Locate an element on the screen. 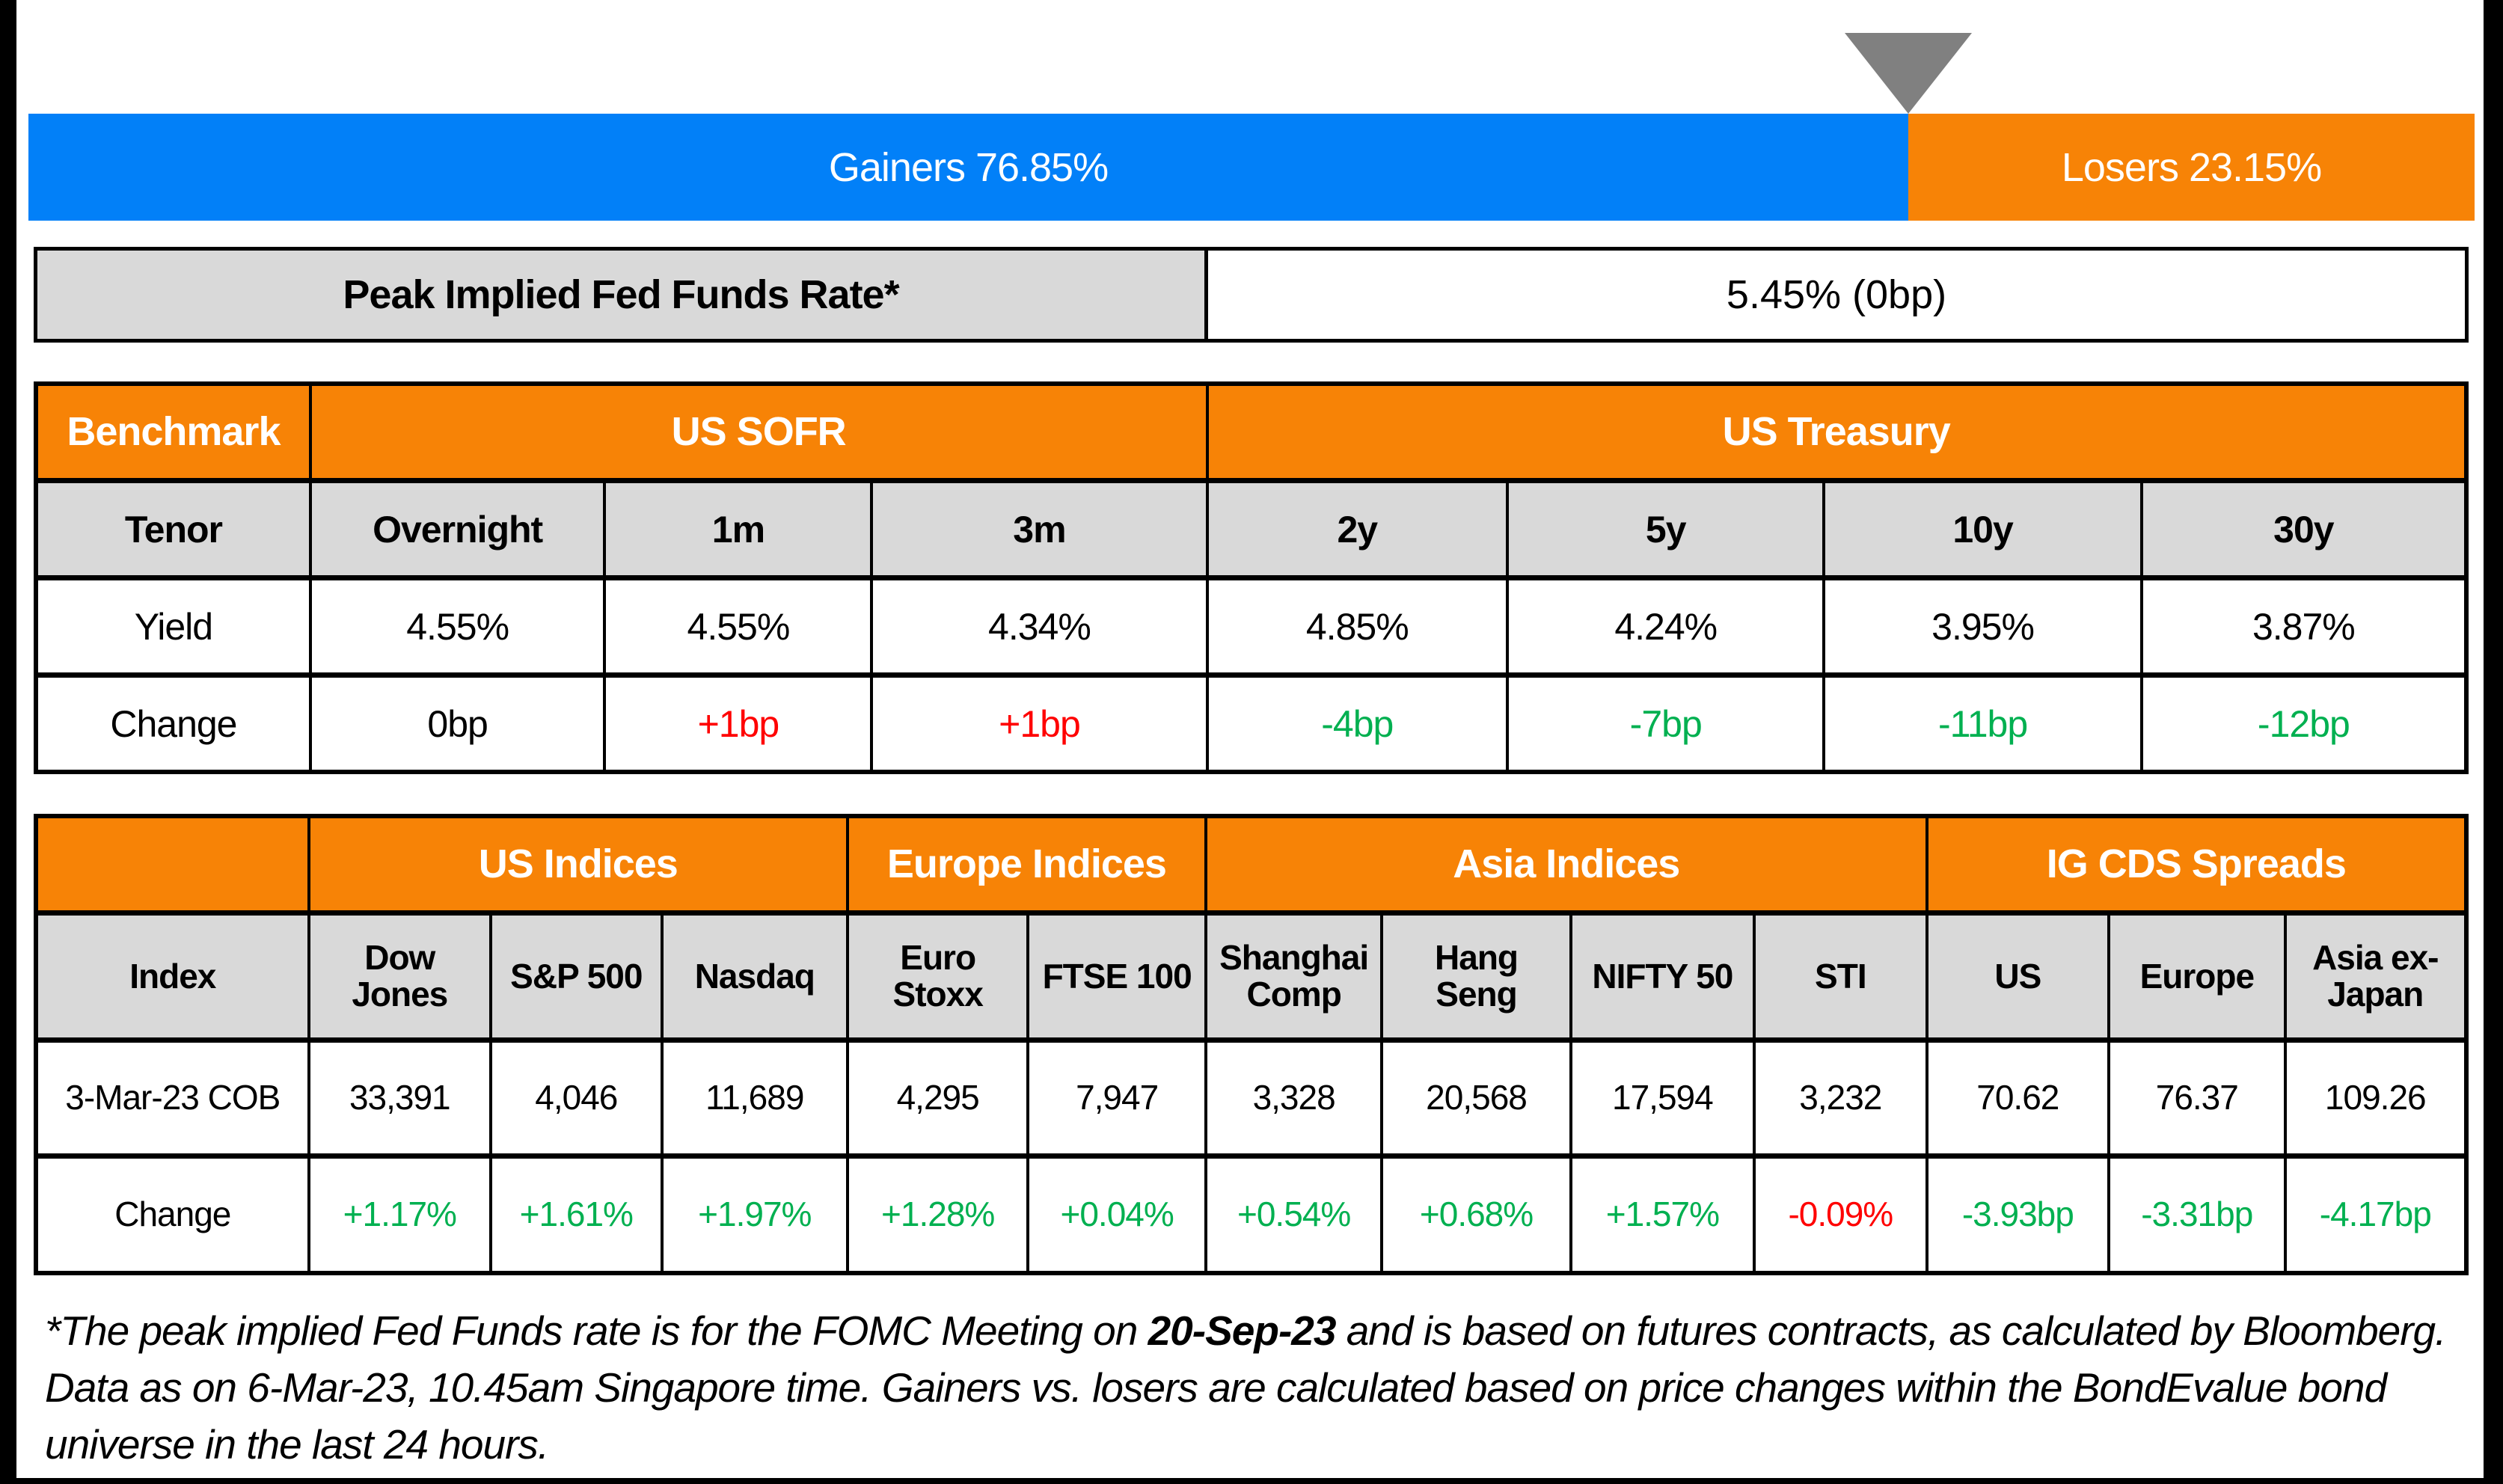  benchmark-change-value: -12bp is located at coordinates (2303, 724).